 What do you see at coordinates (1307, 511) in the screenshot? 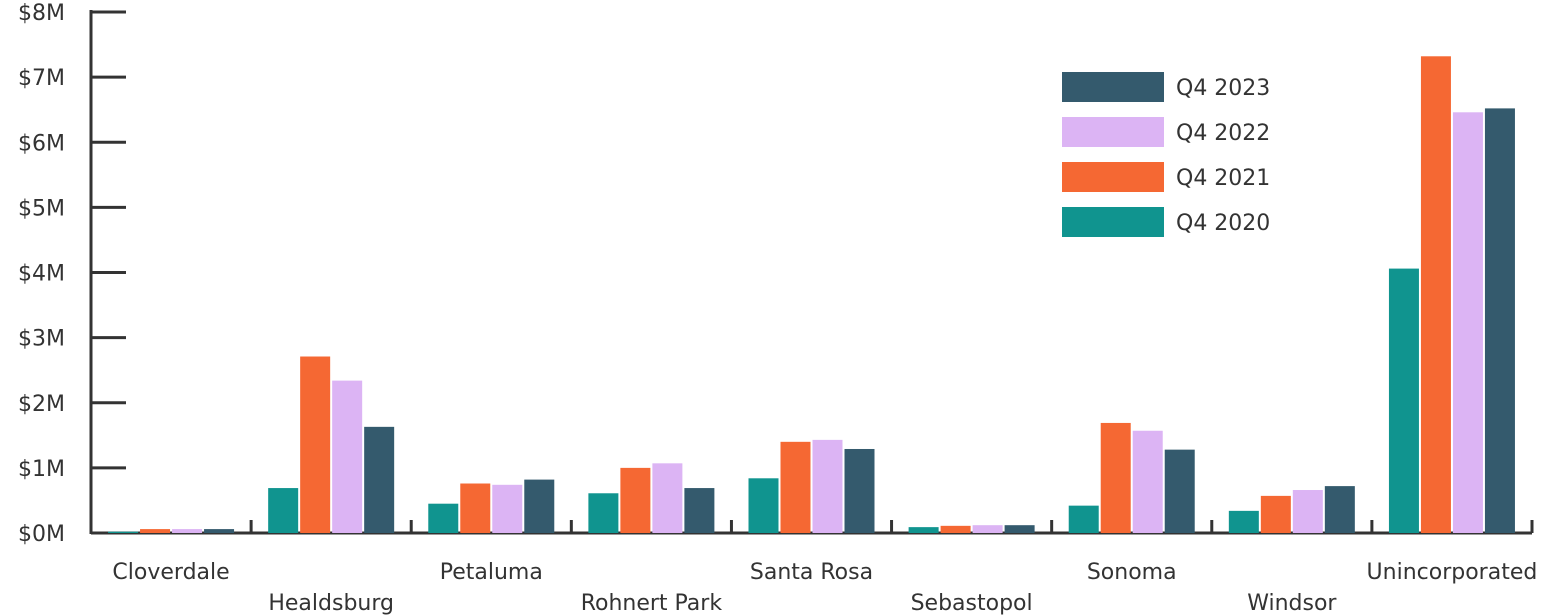
I see `bar-windsor-q4-2022` at bounding box center [1307, 511].